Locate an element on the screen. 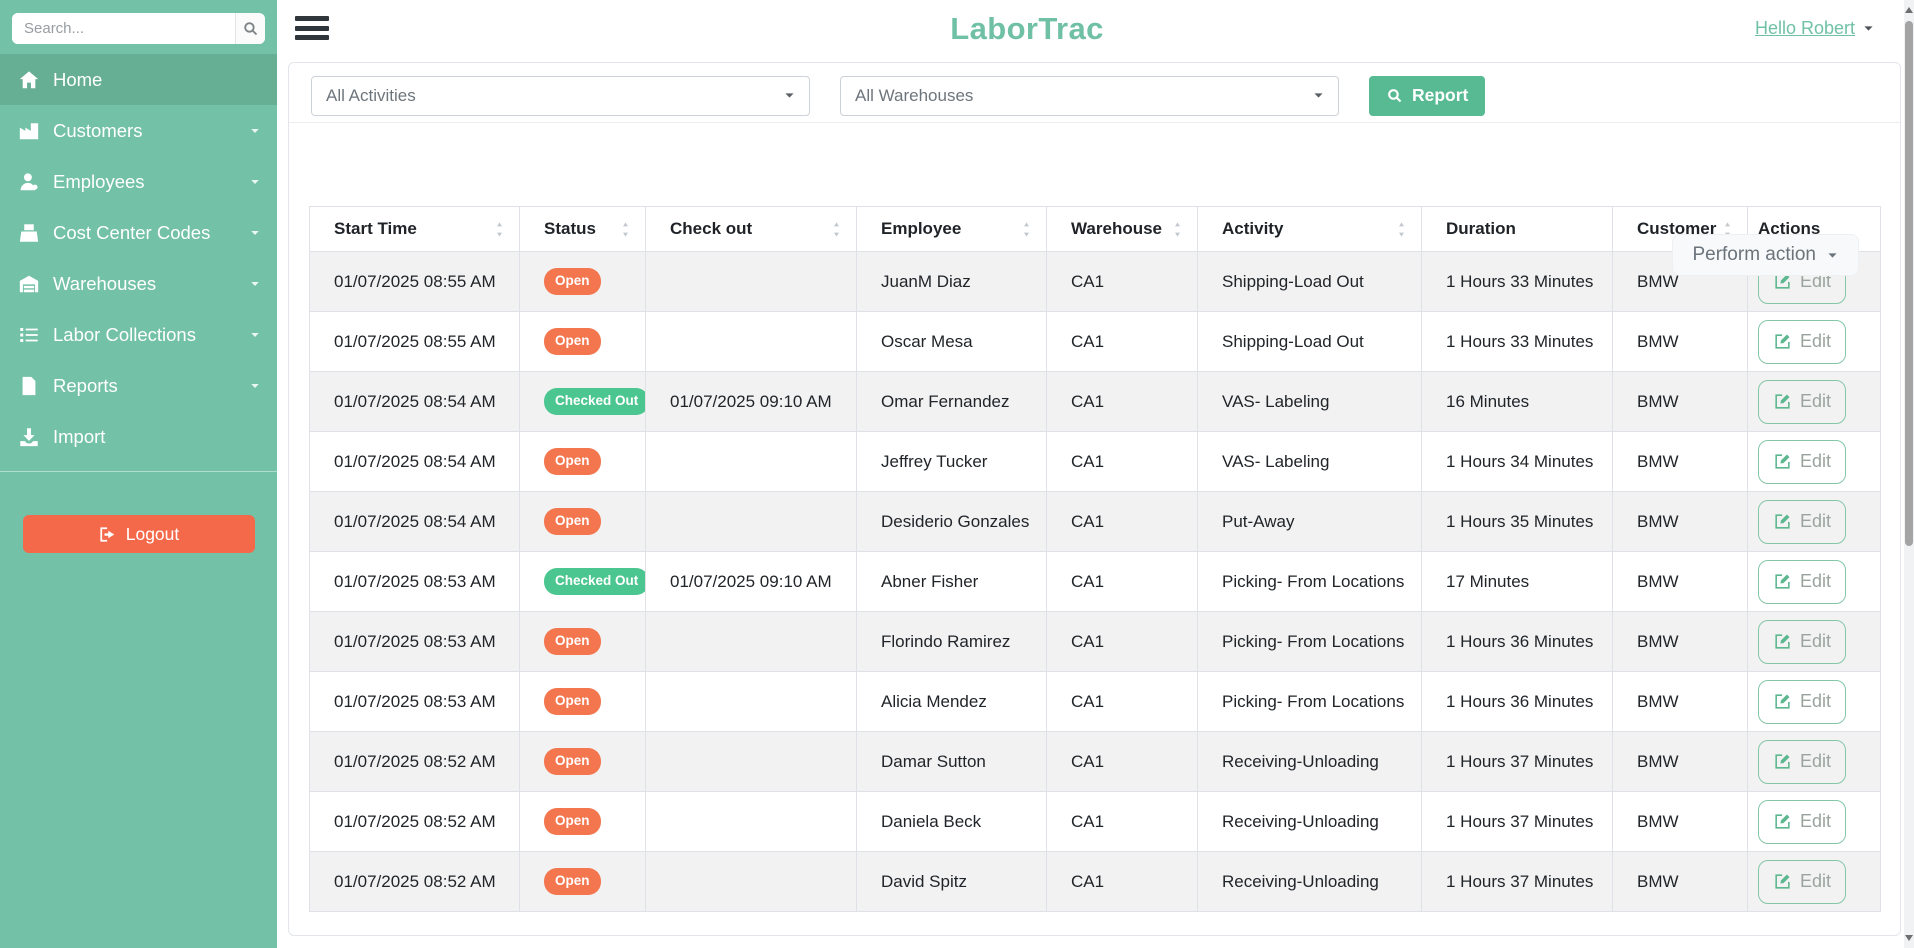 This screenshot has height=948, width=1914. sidebar-search is located at coordinates (138, 28).